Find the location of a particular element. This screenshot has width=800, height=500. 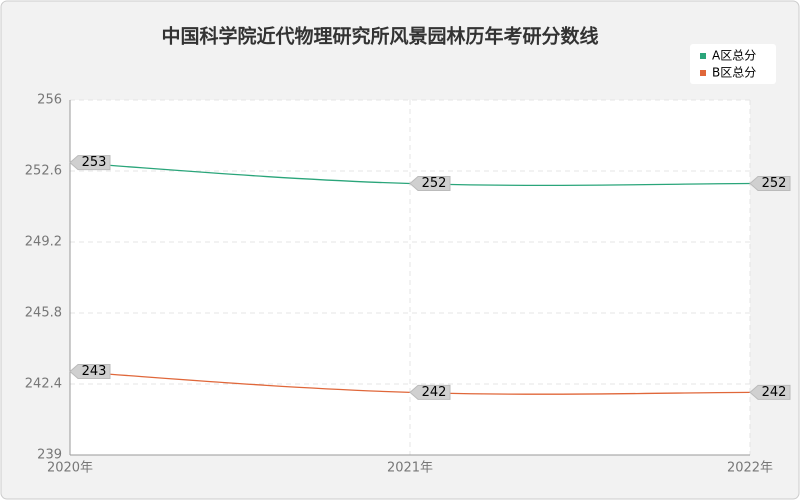

y-tick-label: 242.4 is located at coordinates (43, 384).